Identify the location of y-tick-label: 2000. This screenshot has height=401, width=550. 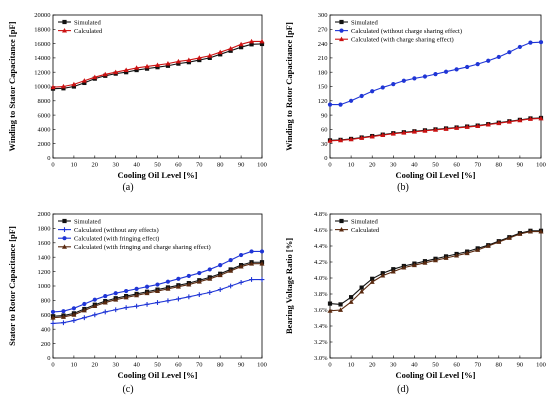
(44, 144).